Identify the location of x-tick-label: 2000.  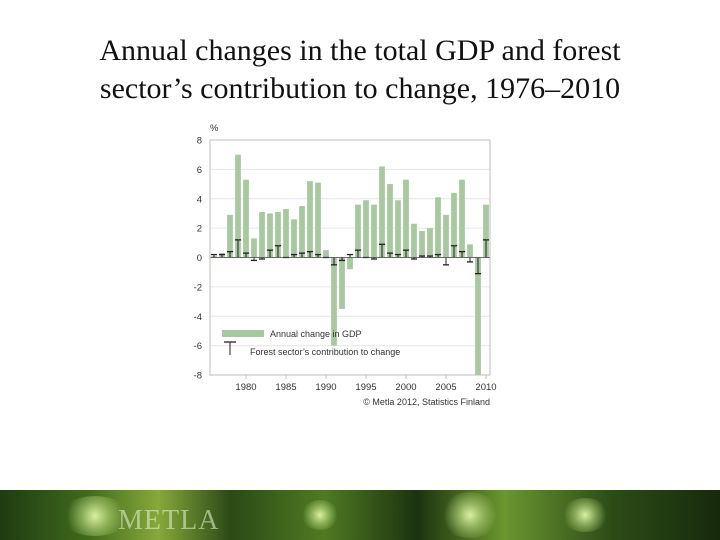
(405, 387).